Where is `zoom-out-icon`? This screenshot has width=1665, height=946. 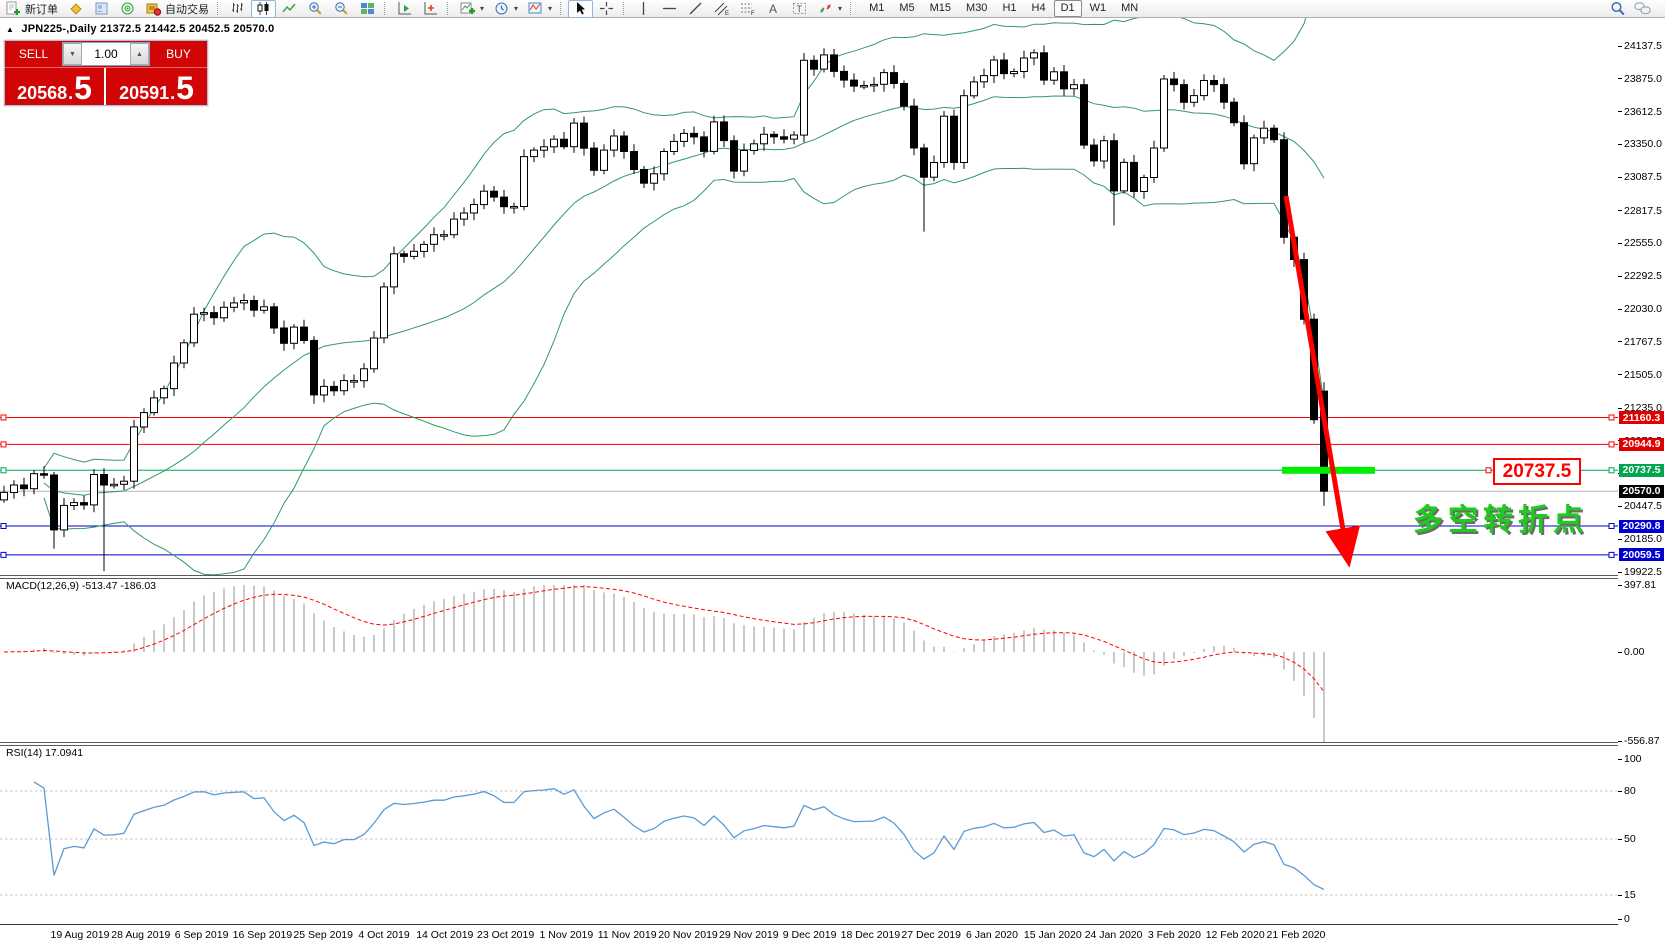 zoom-out-icon is located at coordinates (341, 8).